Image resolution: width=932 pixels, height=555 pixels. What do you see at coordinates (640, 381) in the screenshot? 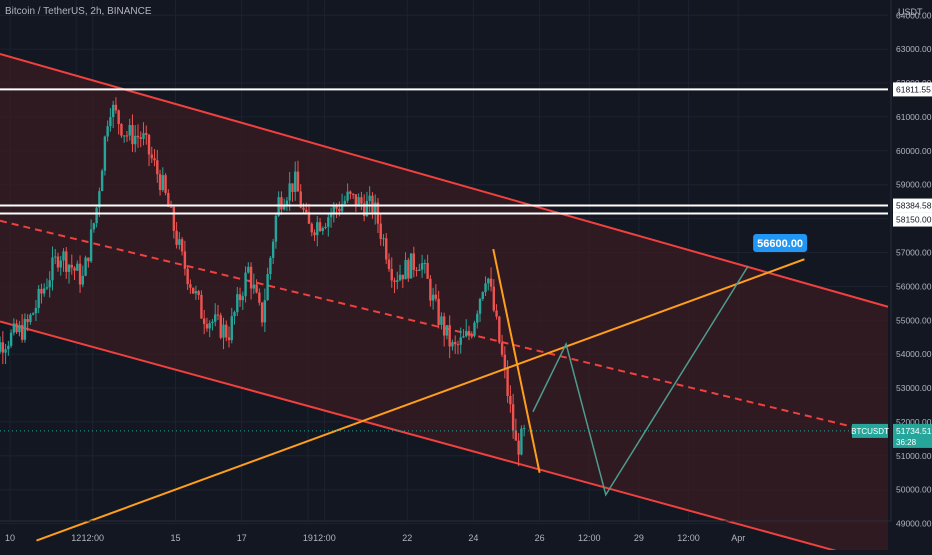
I see `projection-path` at bounding box center [640, 381].